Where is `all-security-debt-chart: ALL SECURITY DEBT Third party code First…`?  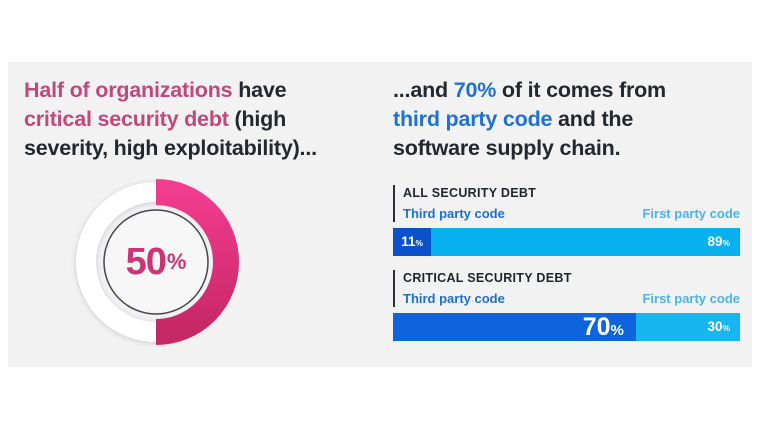
all-security-debt-chart: ALL SECURITY DEBT Third party code First… is located at coordinates (566, 220).